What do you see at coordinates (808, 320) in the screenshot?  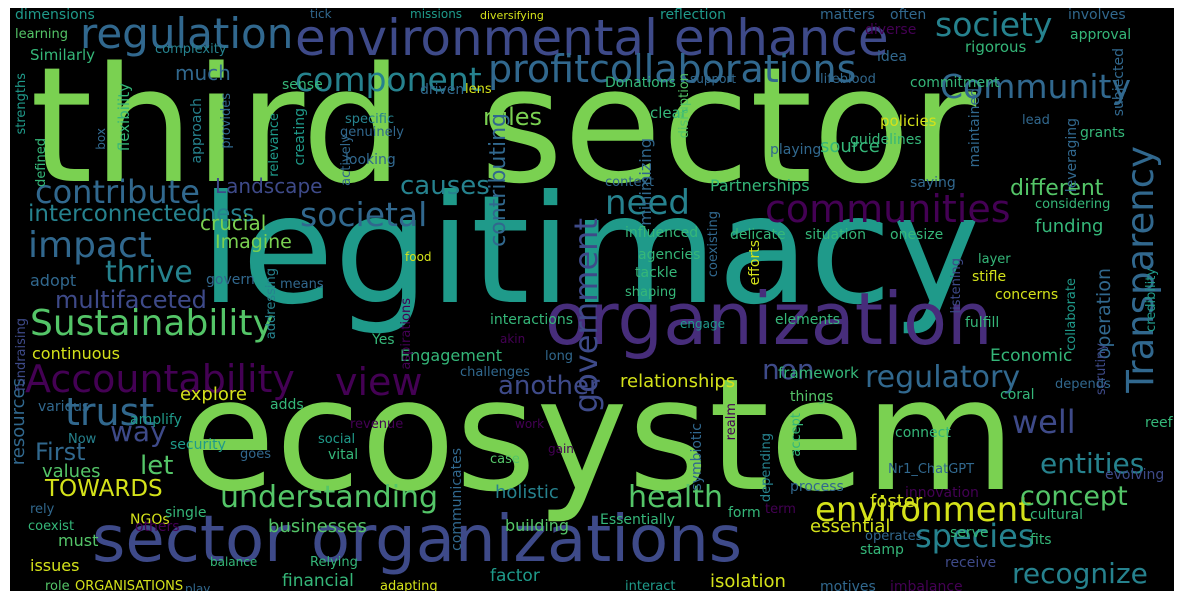 I see `word-elements: elements` at bounding box center [808, 320].